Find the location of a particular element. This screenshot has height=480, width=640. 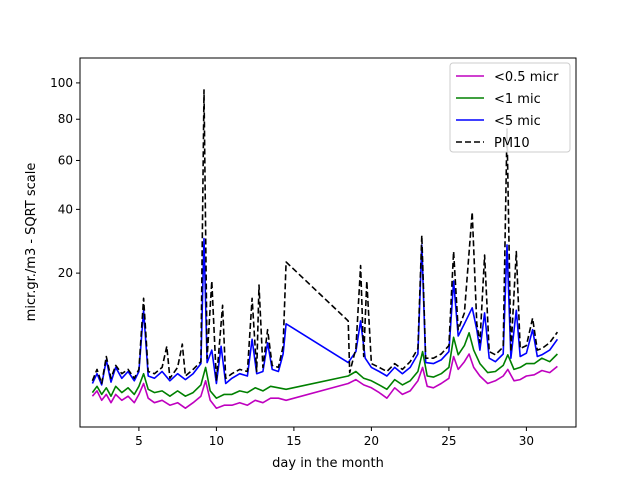

y-tick-label: 40 is located at coordinates (65, 209).